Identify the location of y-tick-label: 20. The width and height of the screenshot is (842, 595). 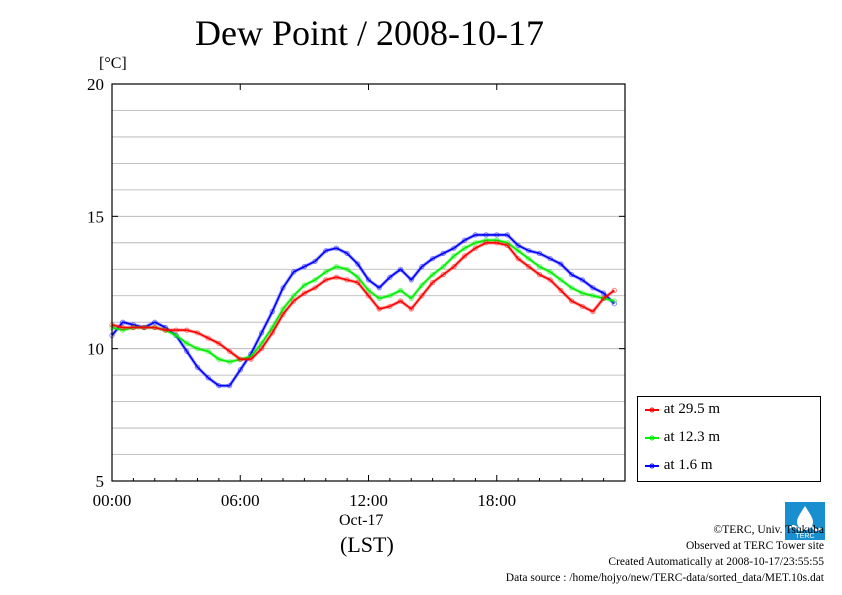
(95, 84).